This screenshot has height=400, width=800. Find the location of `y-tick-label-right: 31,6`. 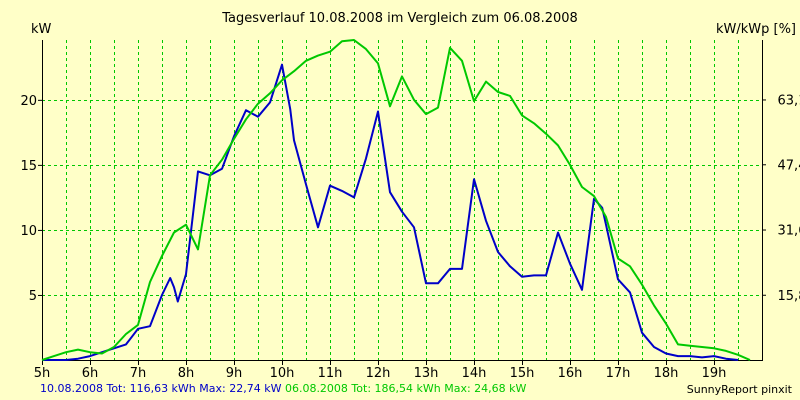

y-tick-label-right: 31,6 is located at coordinates (789, 231).